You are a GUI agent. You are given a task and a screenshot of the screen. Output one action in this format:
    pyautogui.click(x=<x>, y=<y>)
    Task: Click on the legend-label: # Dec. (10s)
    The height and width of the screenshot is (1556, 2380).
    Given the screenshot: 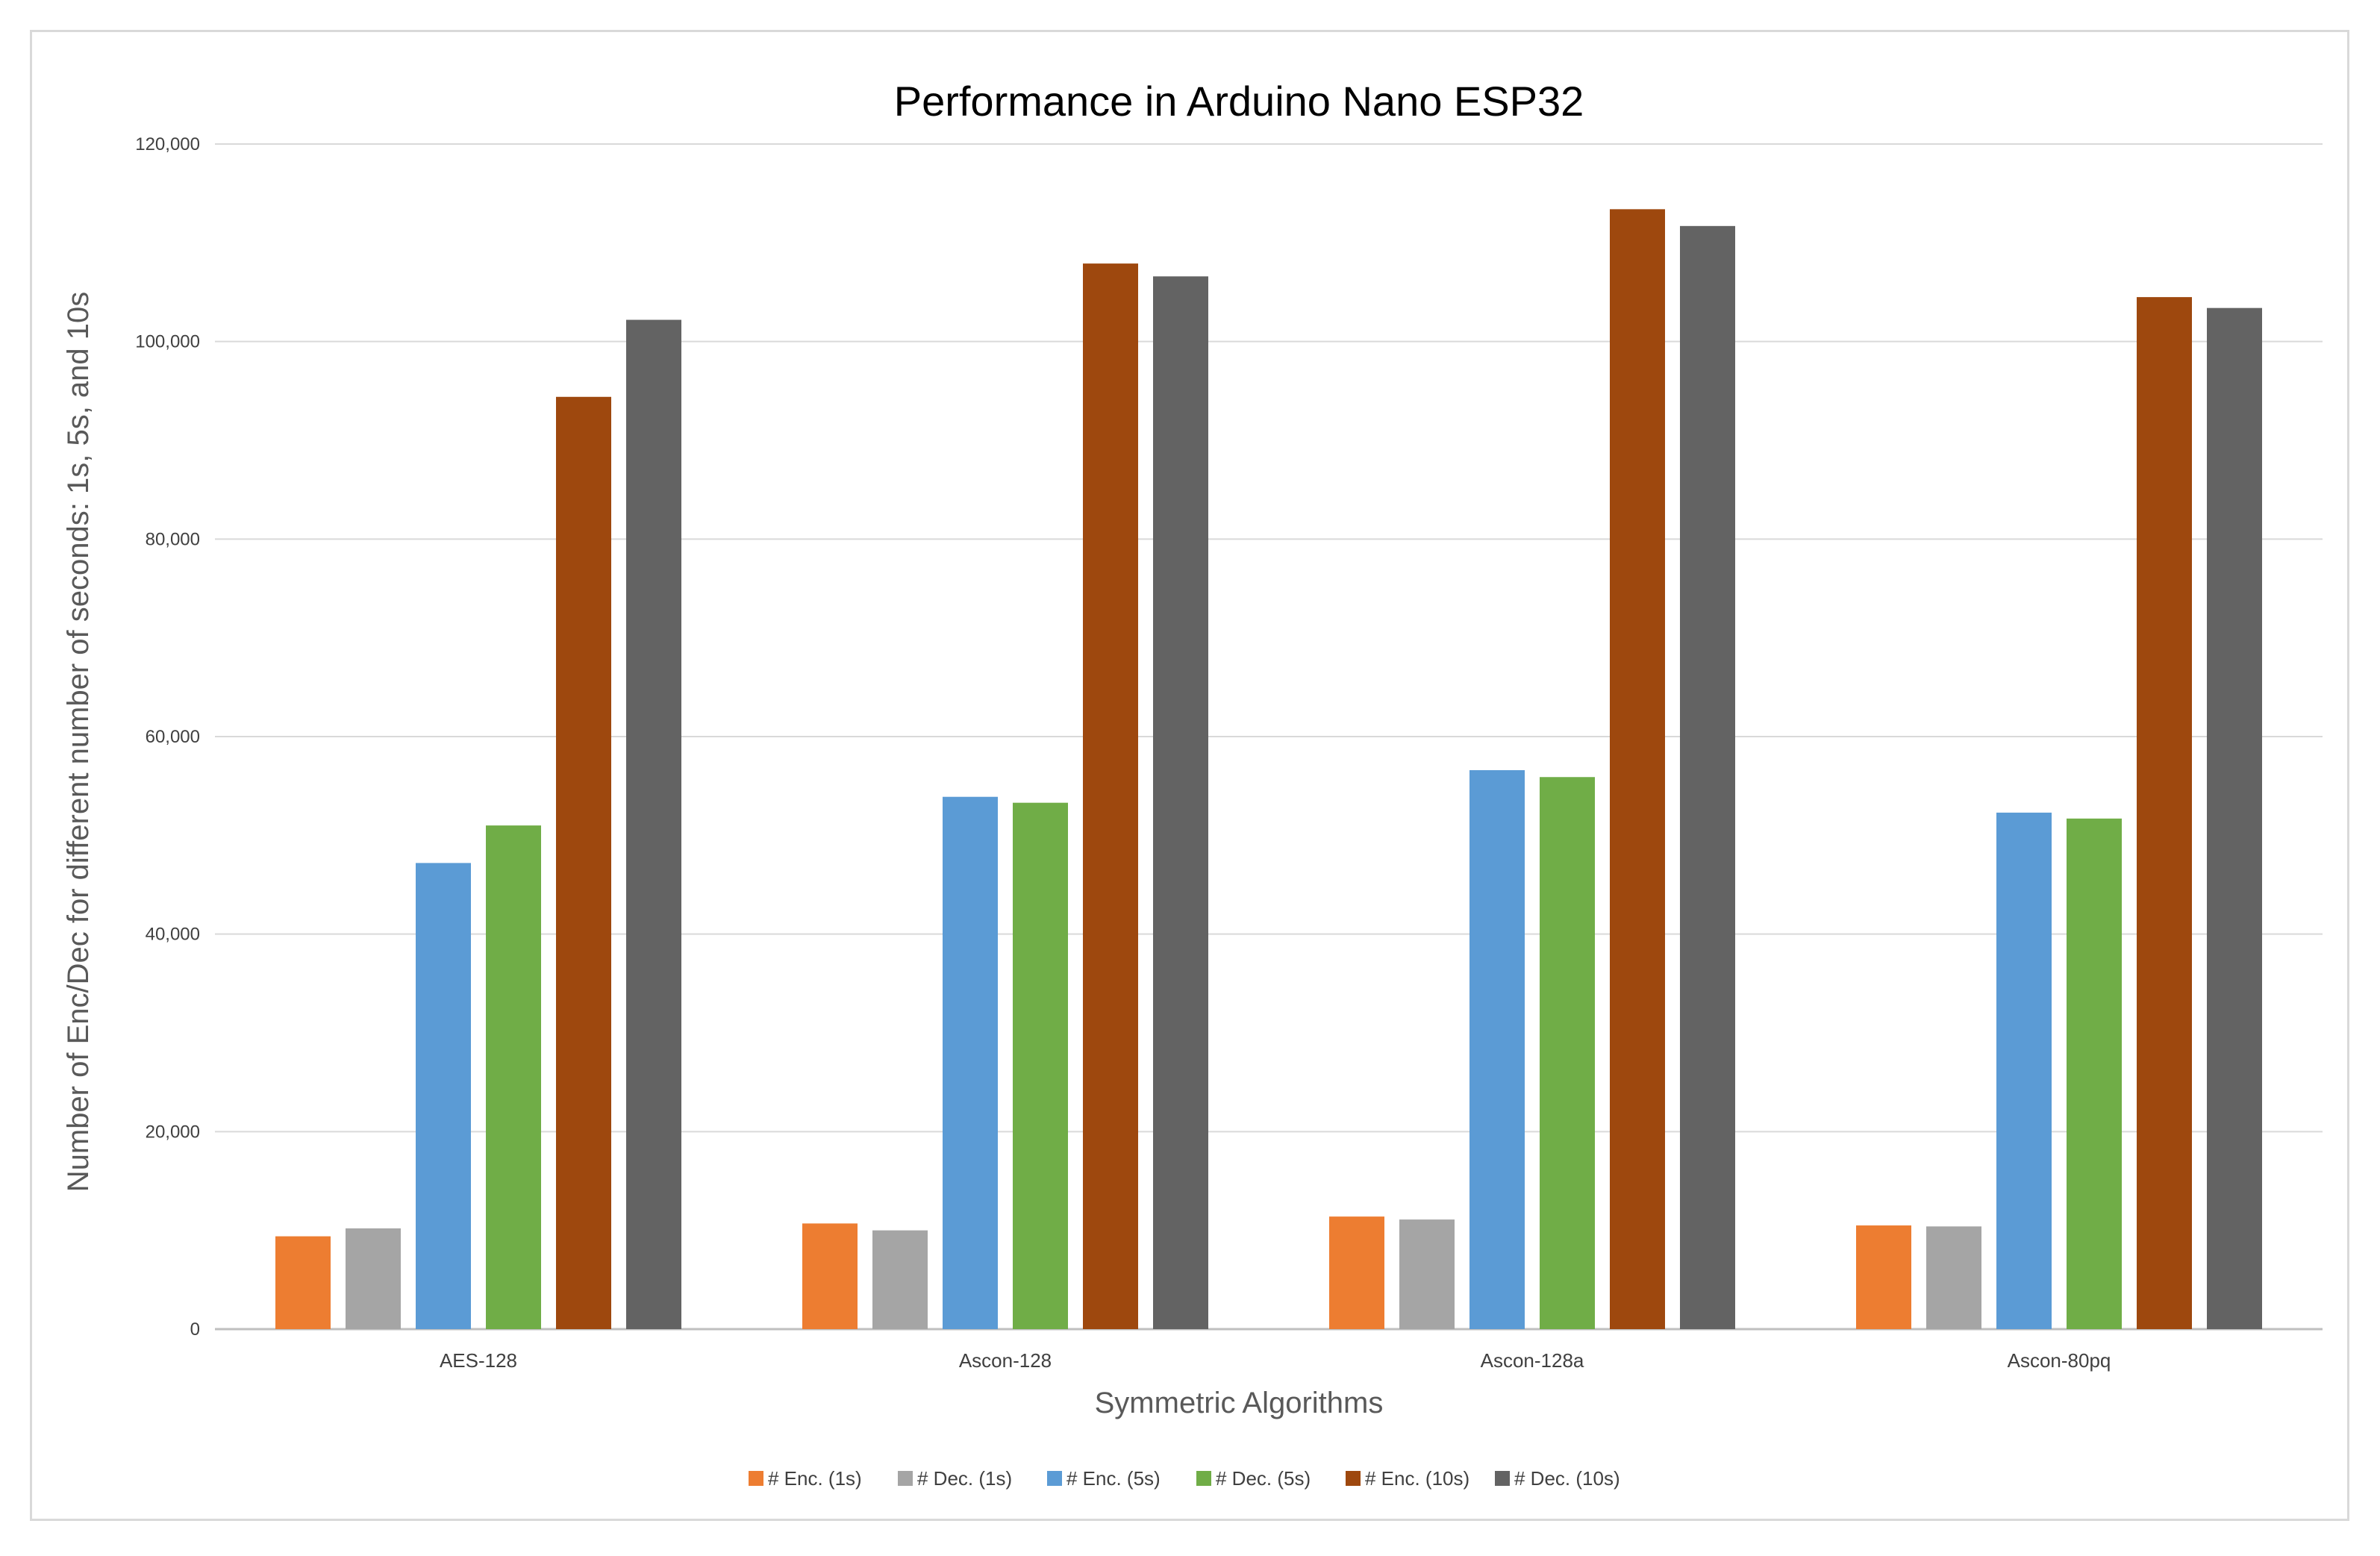 What is the action you would take?
    pyautogui.click(x=1567, y=1478)
    